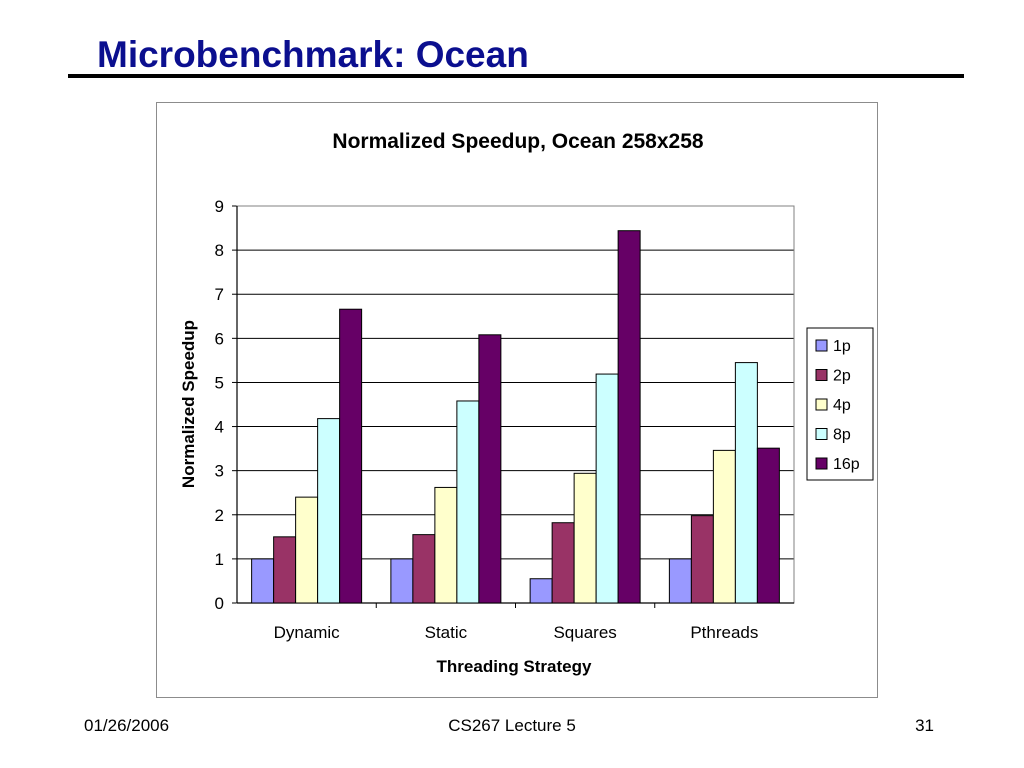 This screenshot has width=1024, height=768. Describe the element at coordinates (846, 464) in the screenshot. I see `legend-label-16p: 16p` at that location.